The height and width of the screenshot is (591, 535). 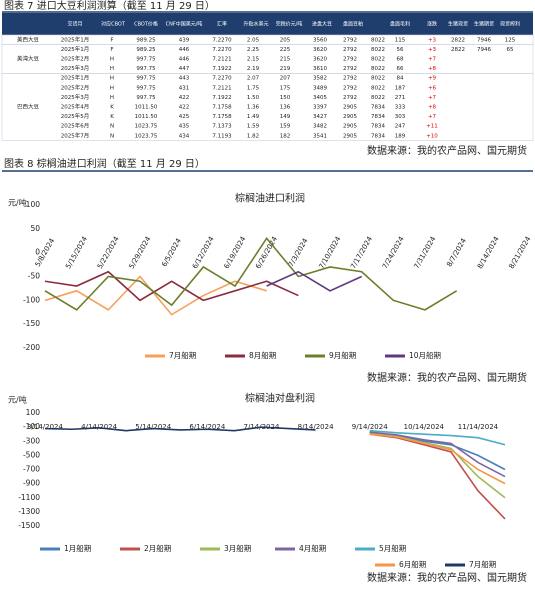 I want to click on cell: 3405, so click(x=320, y=98).